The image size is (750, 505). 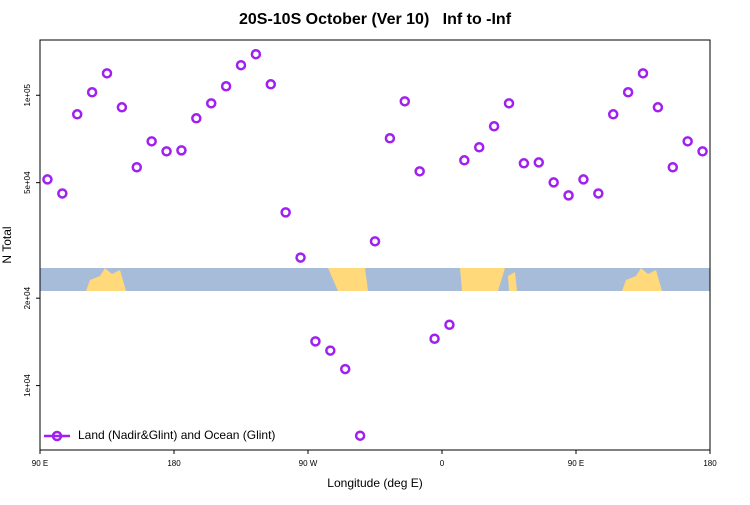 What do you see at coordinates (375, 279) in the screenshot?
I see `map-strip` at bounding box center [375, 279].